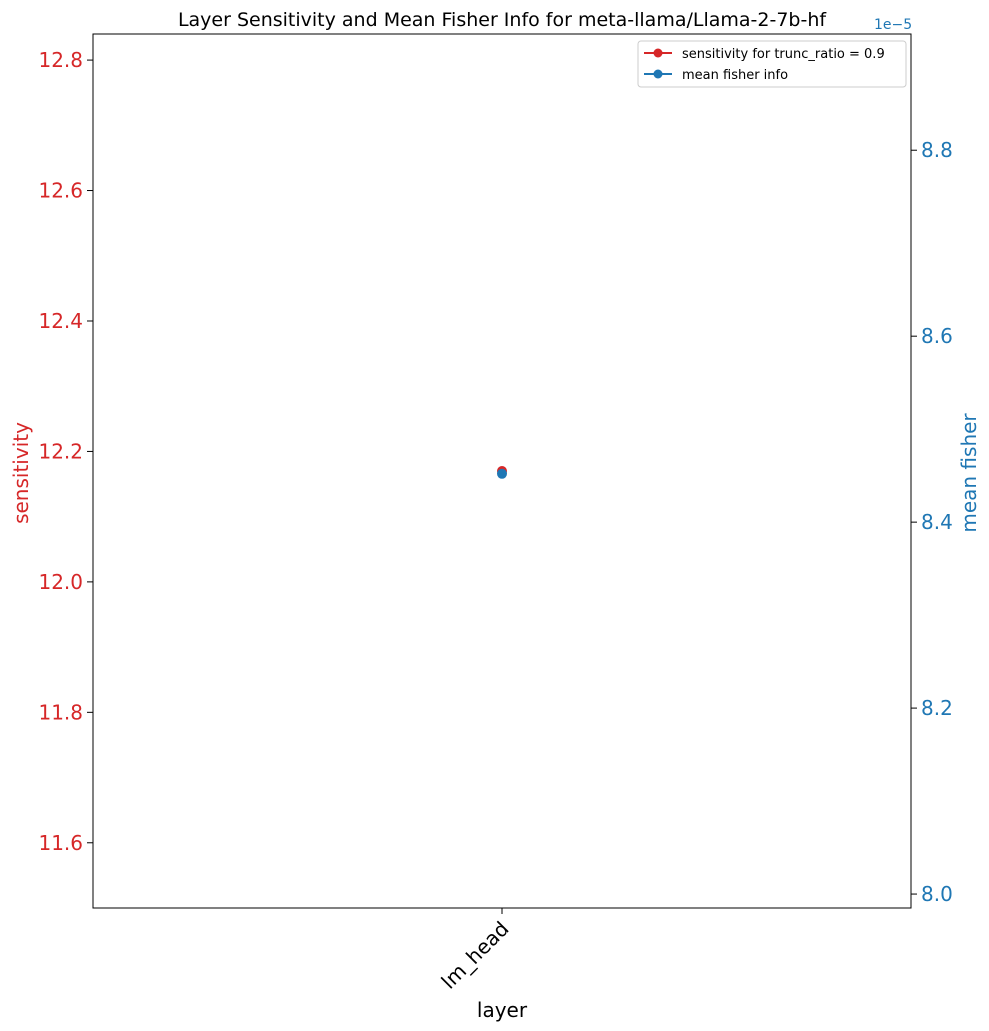 This screenshot has width=989, height=1031. Describe the element at coordinates (735, 75) in the screenshot. I see `legend-label-fisher: mean fisher info` at that location.